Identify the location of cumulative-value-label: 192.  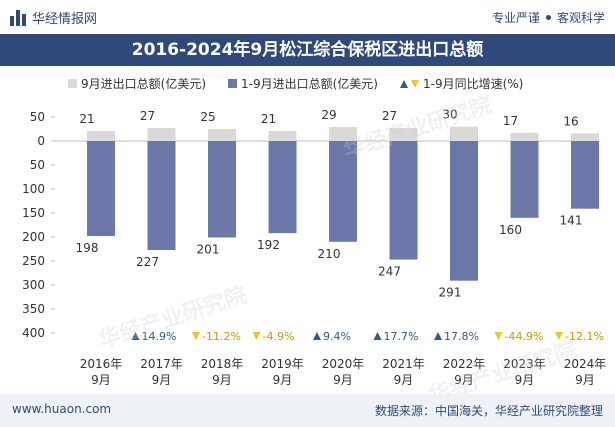
(268, 245).